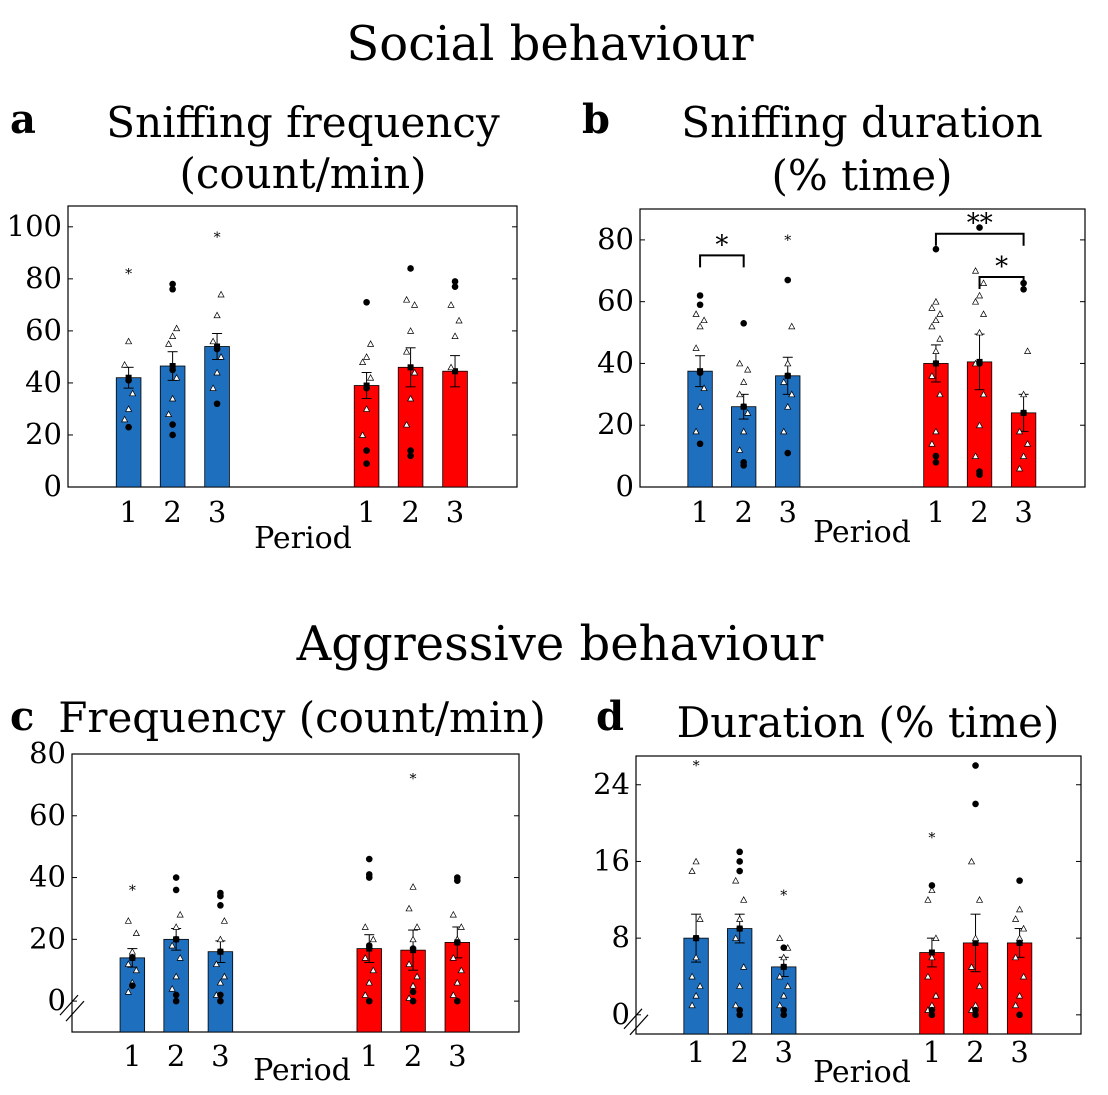 The width and height of the screenshot is (1108, 1095). I want to click on significance-label: *, so click(1001, 267).